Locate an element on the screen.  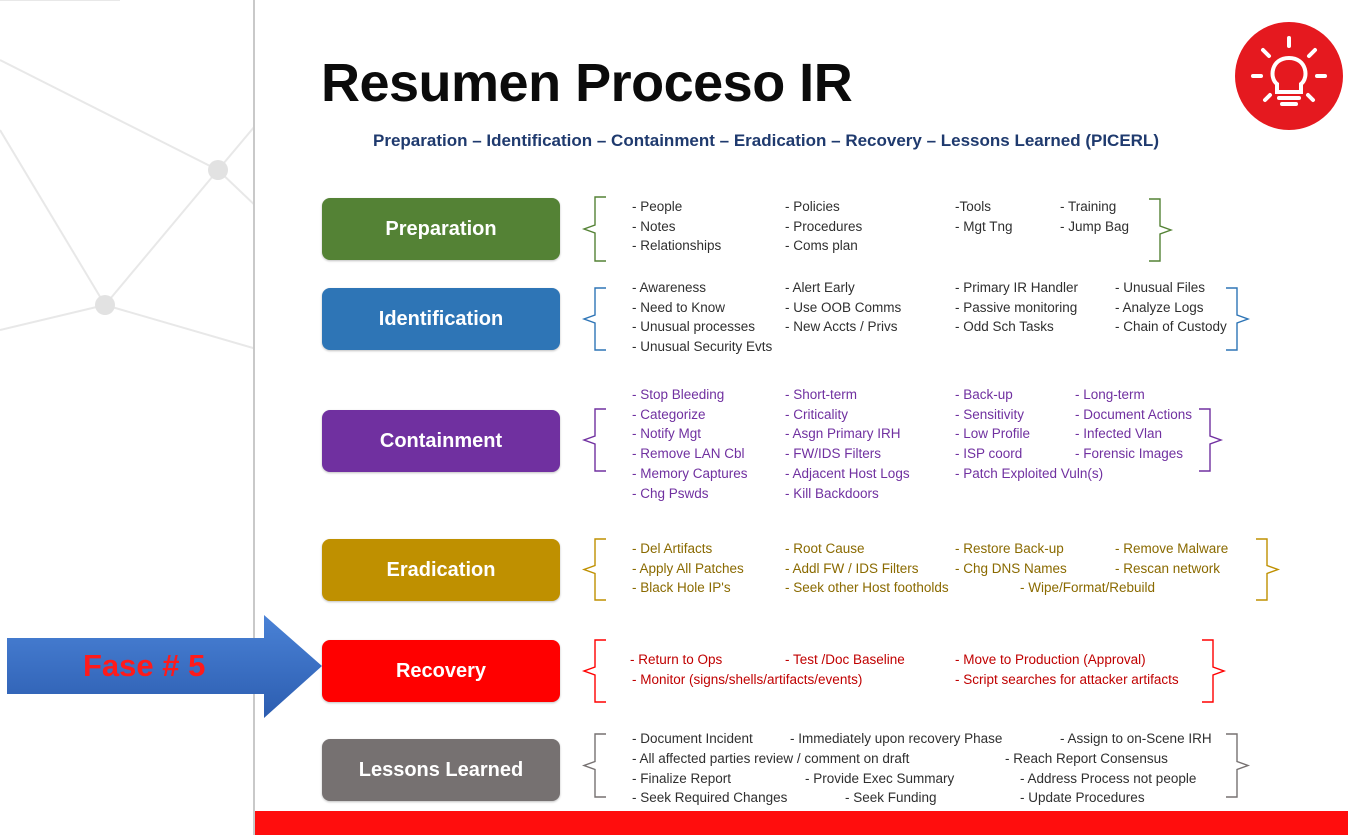
phase-callout-label: Fase # 5 is located at coordinates (144, 665).